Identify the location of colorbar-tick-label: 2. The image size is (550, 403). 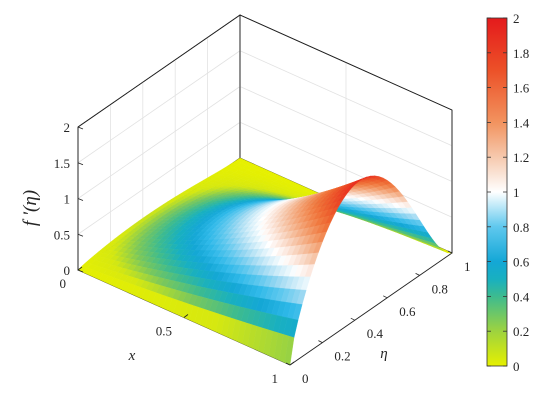
(516, 18).